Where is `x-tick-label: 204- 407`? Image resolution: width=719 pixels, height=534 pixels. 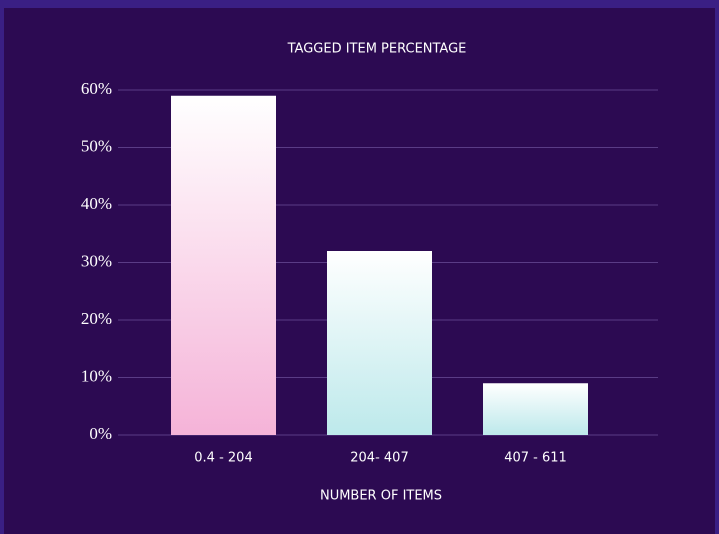
x-tick-label: 204- 407 is located at coordinates (379, 458).